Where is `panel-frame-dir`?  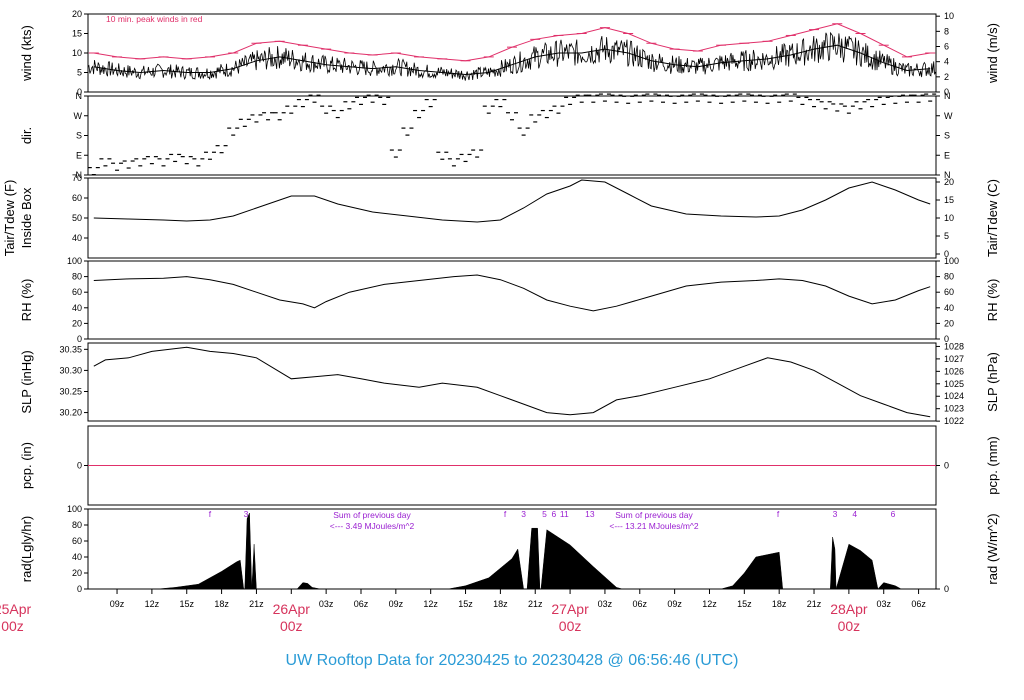 panel-frame-dir is located at coordinates (512, 135).